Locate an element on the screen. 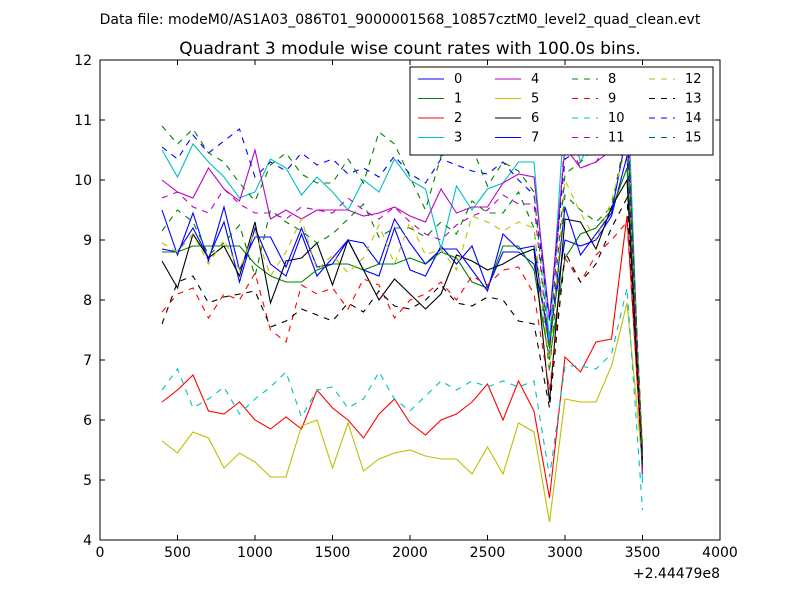 This screenshot has width=800, height=600. x-tick-label-2500: 2500 is located at coordinates (488, 553).